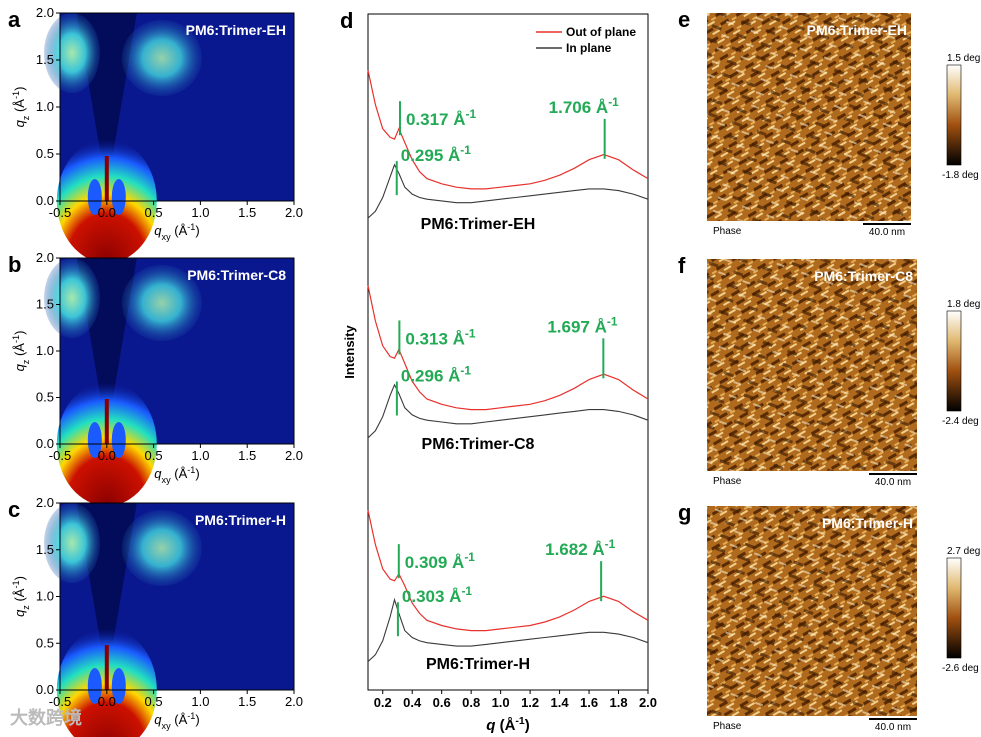 This screenshot has width=981, height=737. Describe the element at coordinates (508, 411) in the screenshot. I see `ip-line` at that location.